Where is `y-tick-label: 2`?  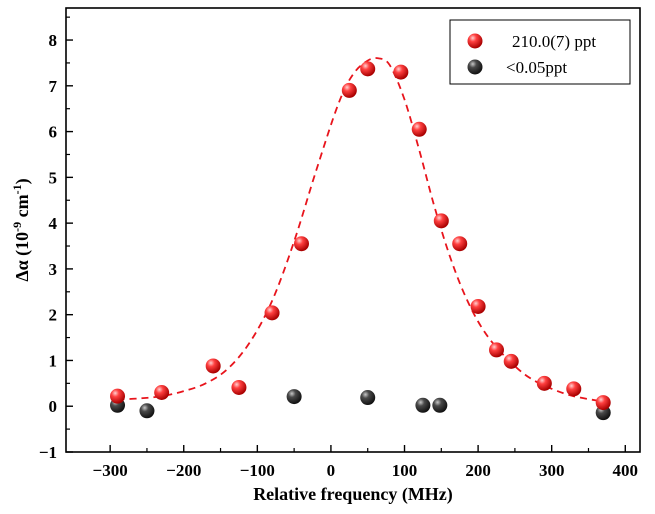 y-tick-label: 2 is located at coordinates (53, 315).